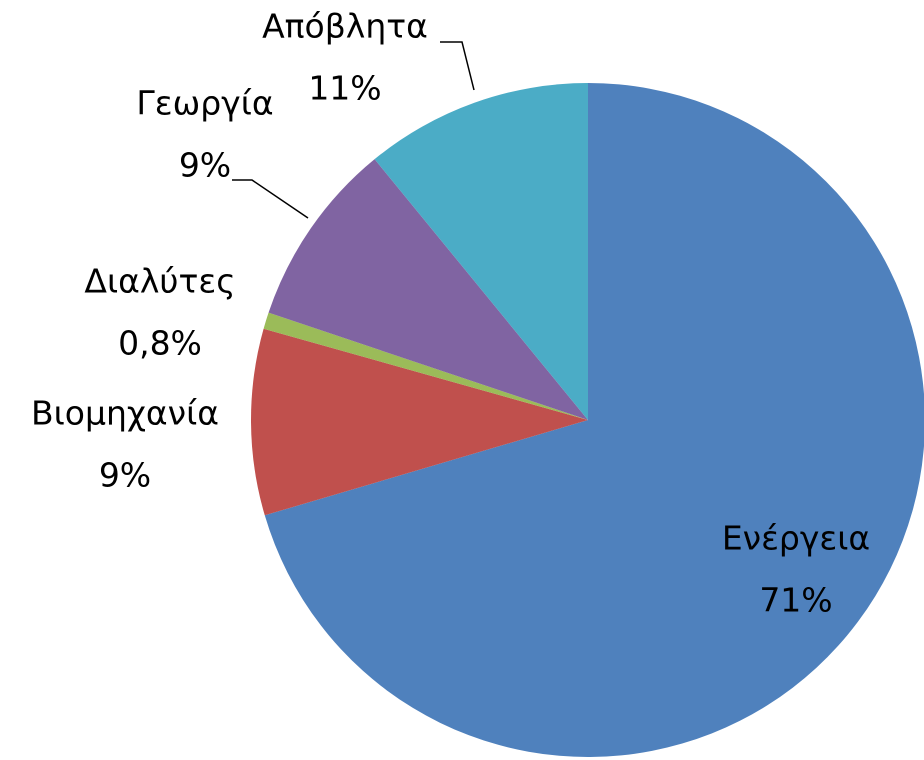  What do you see at coordinates (344, 88) in the screenshot?
I see `slice-value-label: 11%` at bounding box center [344, 88].